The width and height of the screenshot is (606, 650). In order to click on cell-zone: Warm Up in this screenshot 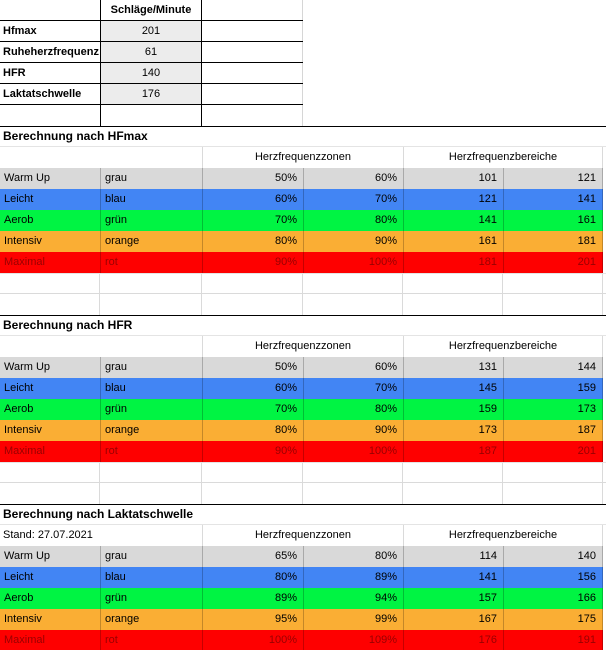, I will do `click(27, 556)`.